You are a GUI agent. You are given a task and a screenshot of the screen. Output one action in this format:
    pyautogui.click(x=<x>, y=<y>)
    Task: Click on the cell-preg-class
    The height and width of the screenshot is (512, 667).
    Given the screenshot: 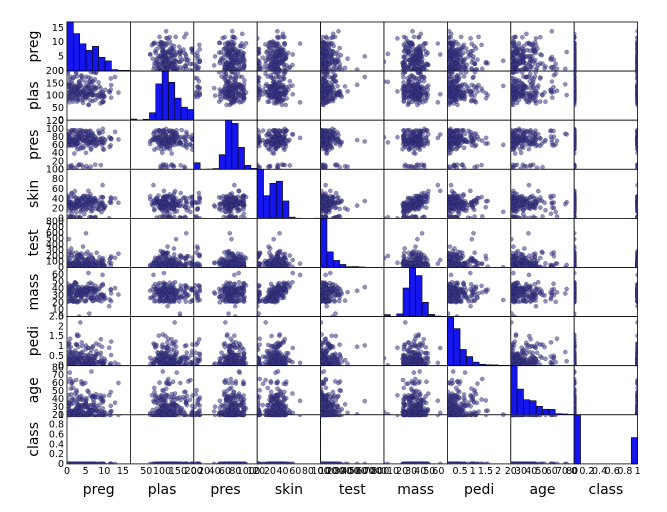 What is the action you would take?
    pyautogui.click(x=606, y=47)
    